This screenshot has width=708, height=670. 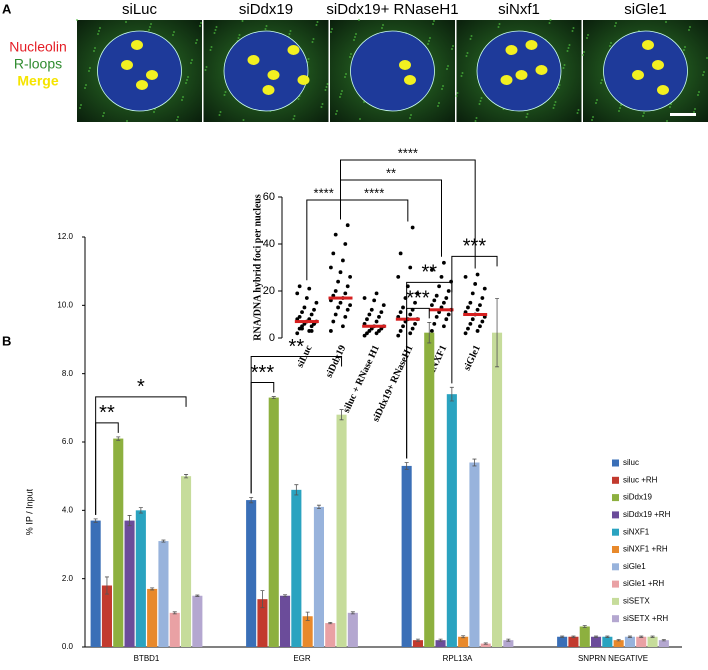 I want to click on y-tick-label: 2.0, so click(x=68, y=578).